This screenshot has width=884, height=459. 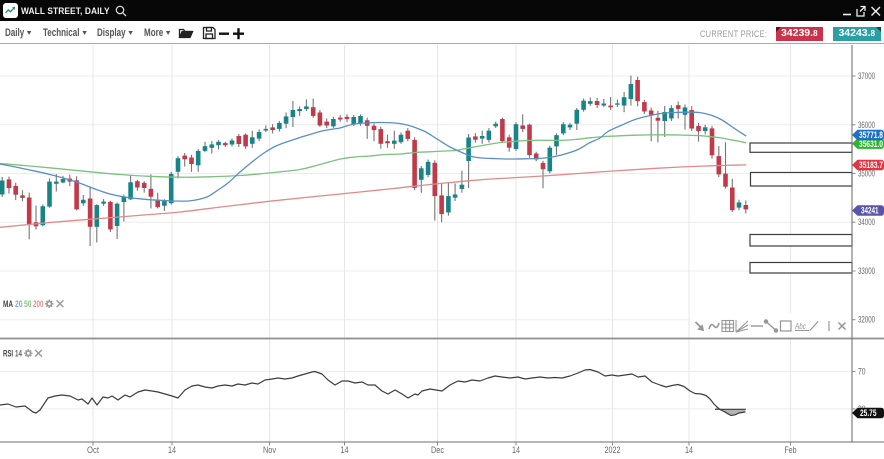 I want to click on svg-text: 37000, so click(x=866, y=76).